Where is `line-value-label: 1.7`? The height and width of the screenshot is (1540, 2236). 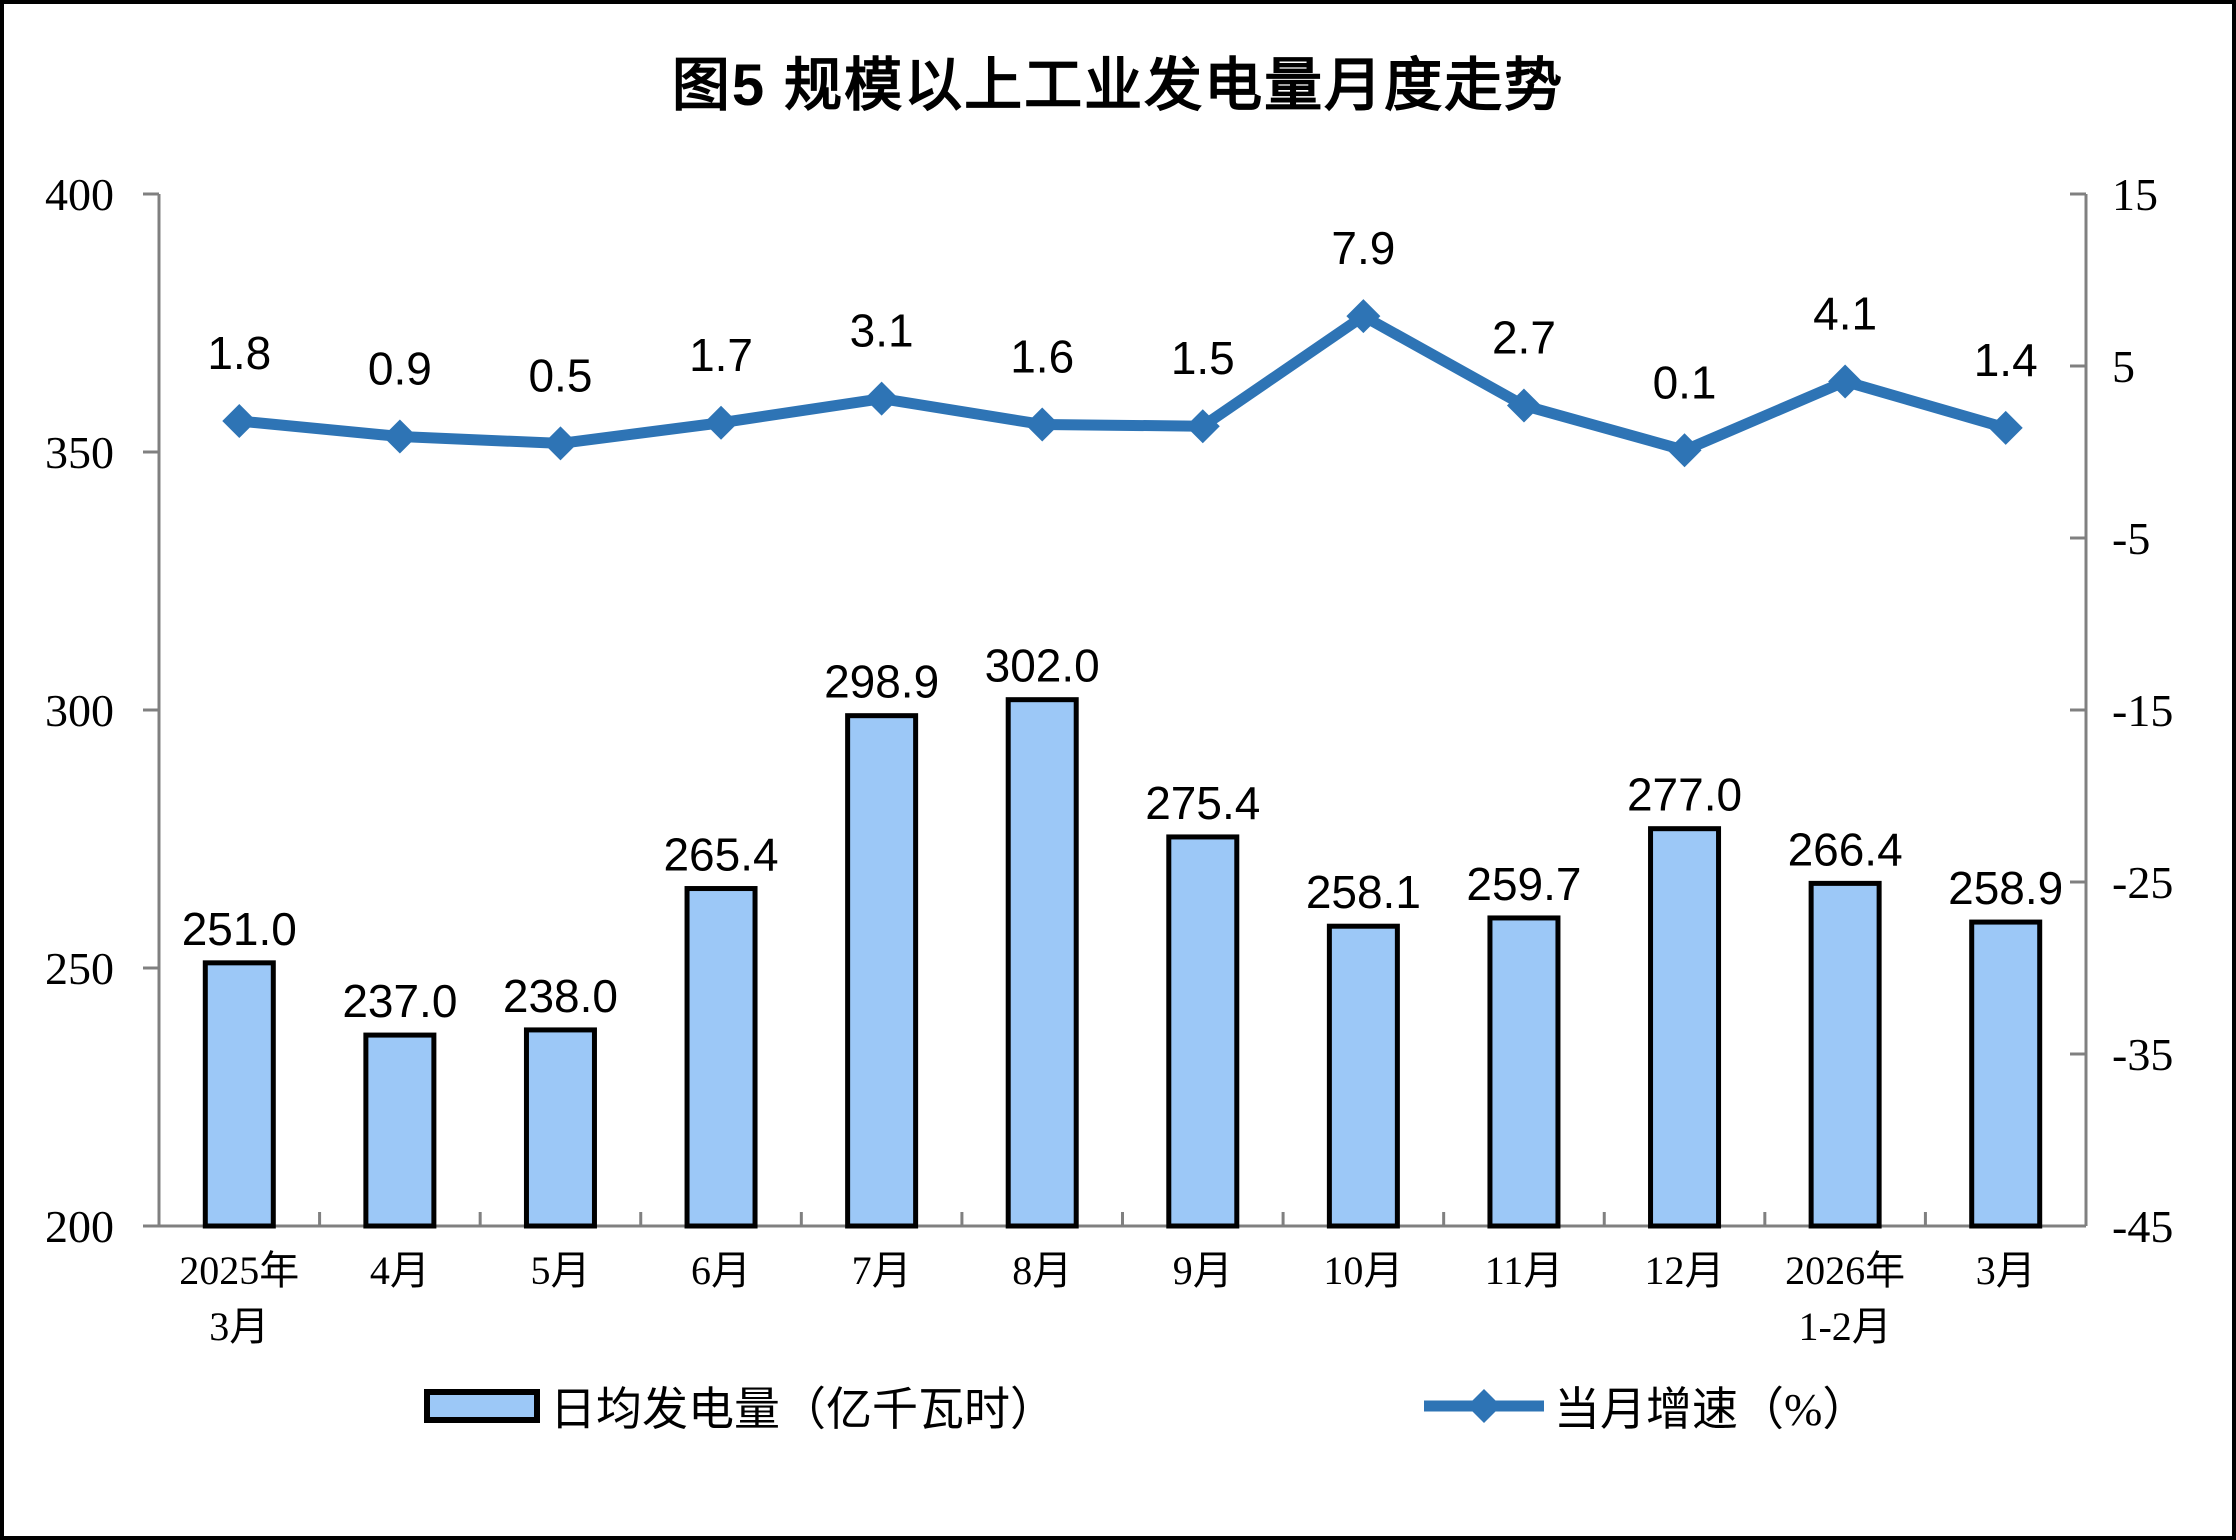
line-value-label: 1.7 is located at coordinates (721, 355).